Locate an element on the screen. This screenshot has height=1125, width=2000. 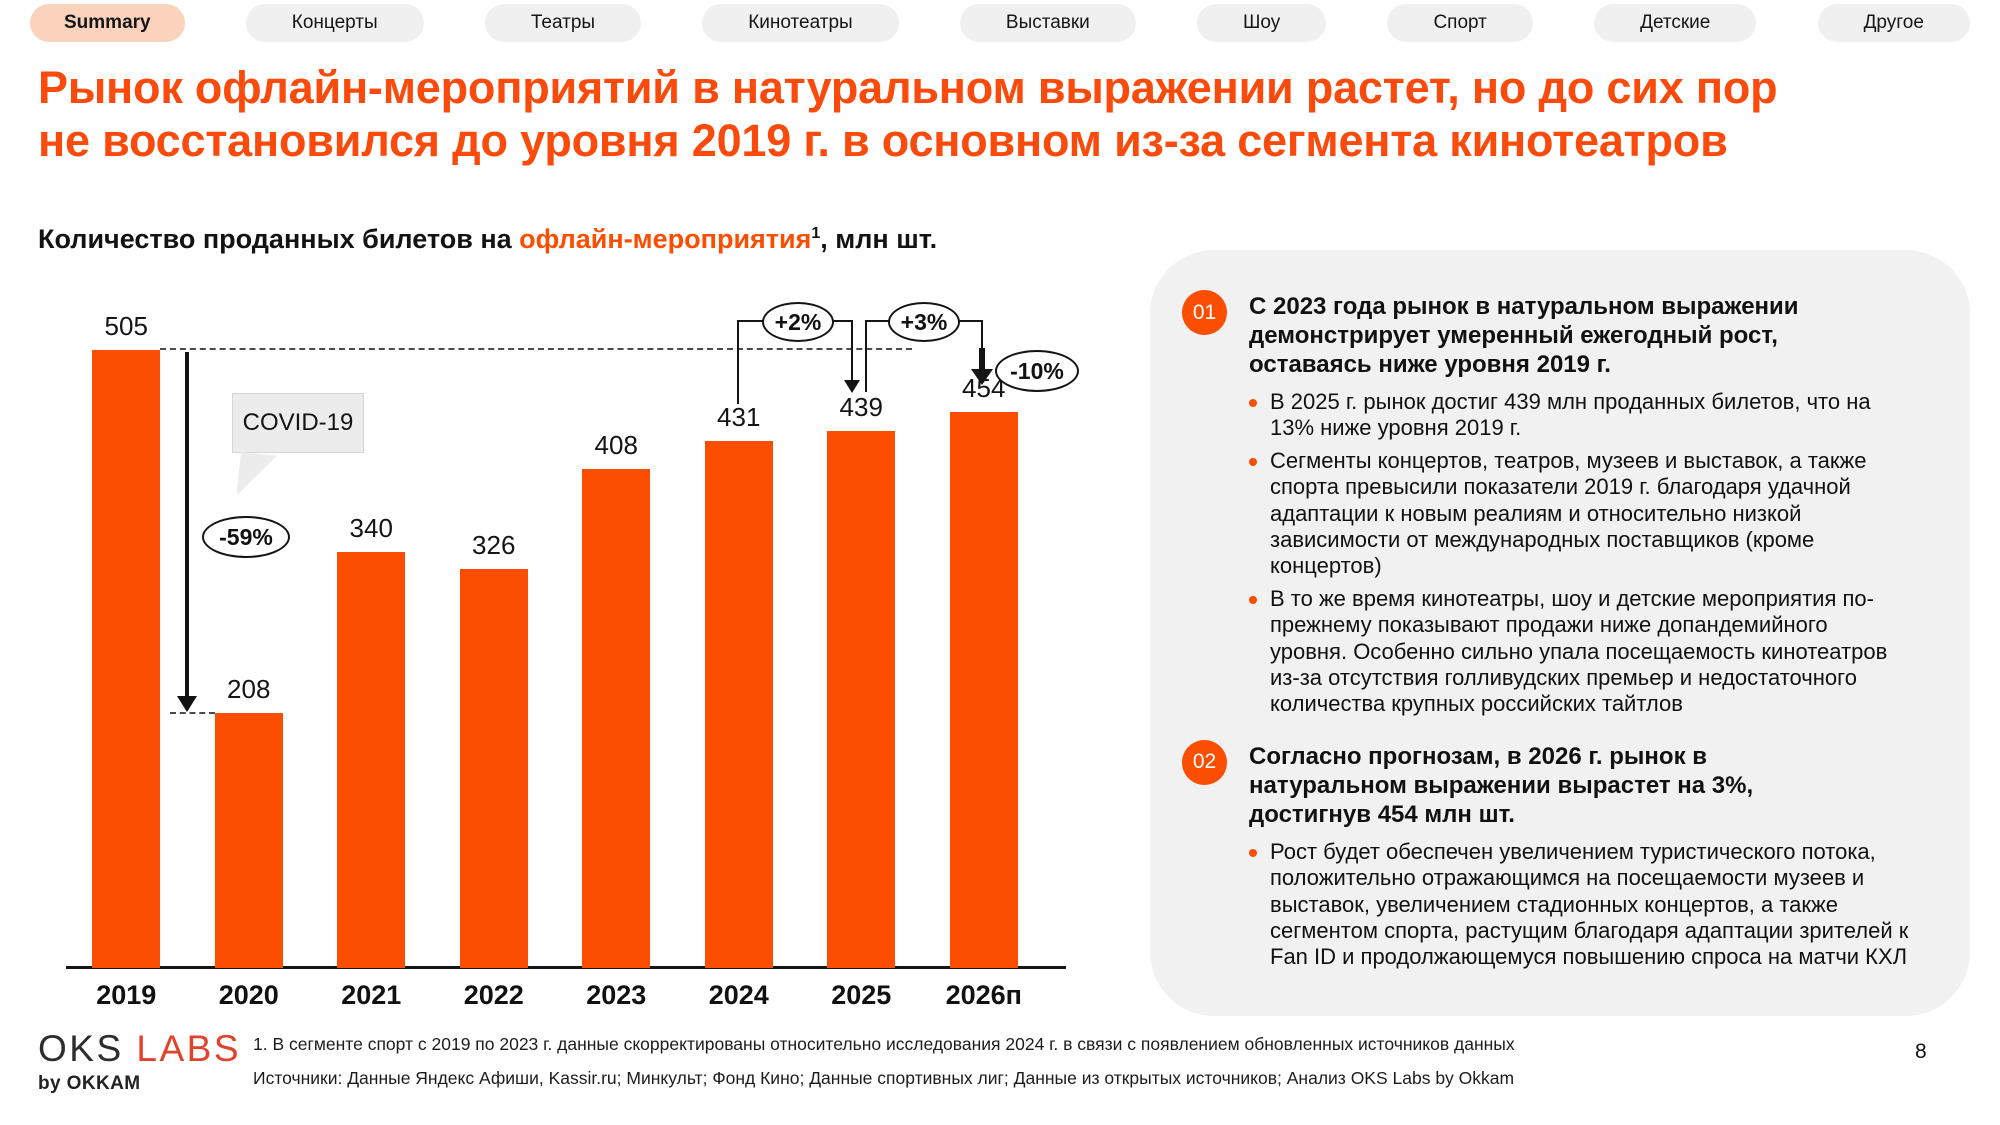
chart-heading-highlight: офлайн-мероприятия is located at coordinates (665, 239).